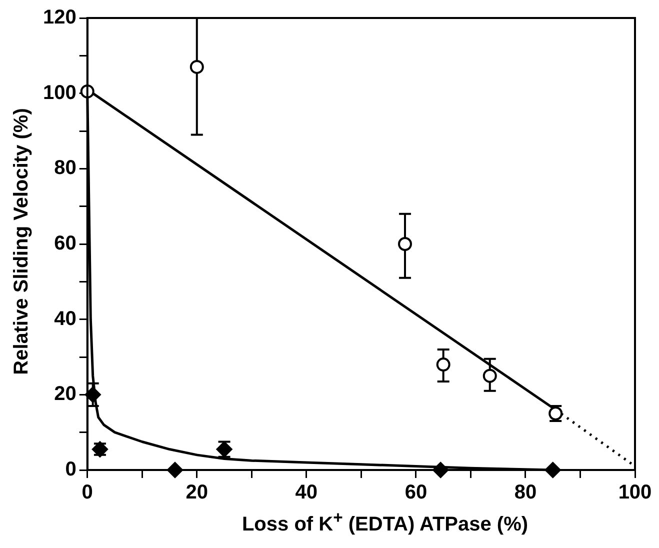  Describe the element at coordinates (65, 319) in the screenshot. I see `y-tick-label: 40` at that location.